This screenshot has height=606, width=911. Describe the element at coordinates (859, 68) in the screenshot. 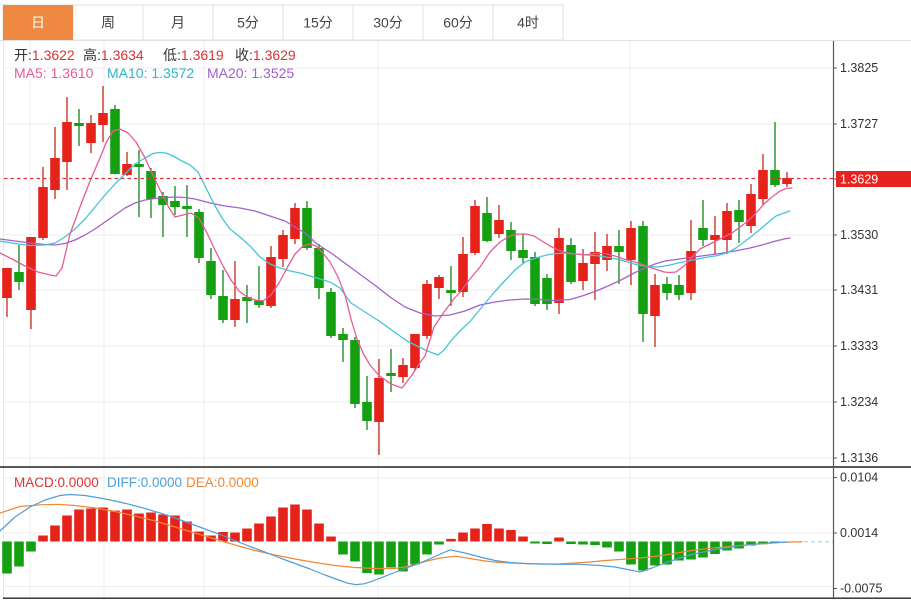

I see `svg-text: 1.3825` at that location.